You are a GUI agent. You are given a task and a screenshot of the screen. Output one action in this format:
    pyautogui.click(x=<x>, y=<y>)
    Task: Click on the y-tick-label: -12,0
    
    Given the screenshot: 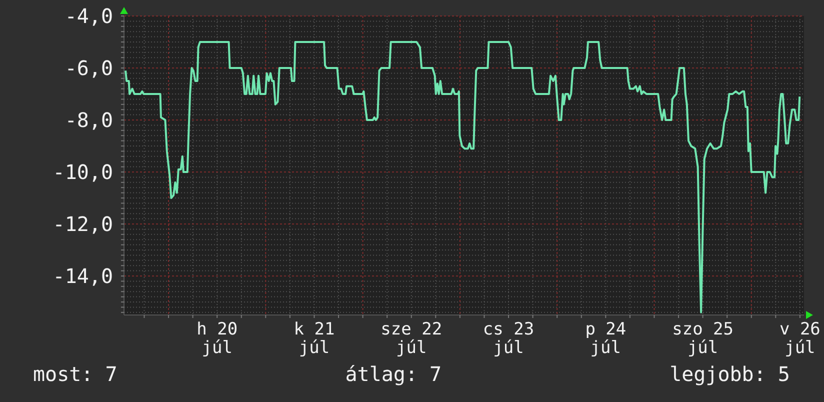 What is the action you would take?
    pyautogui.click(x=82, y=224)
    